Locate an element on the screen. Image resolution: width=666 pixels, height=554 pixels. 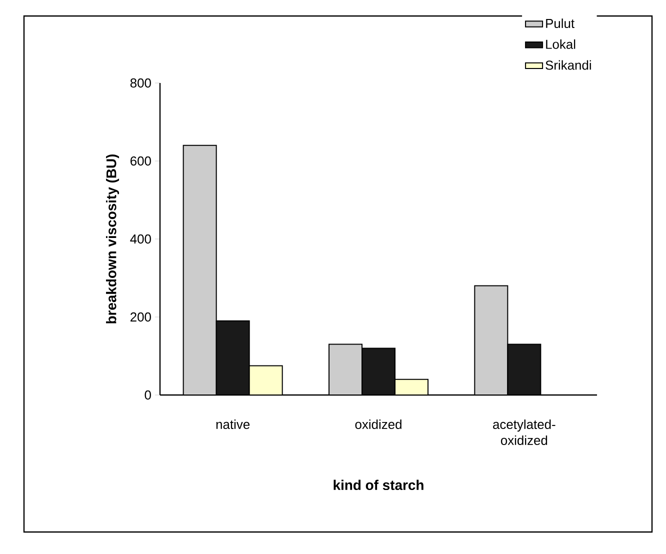
y-tick-label: 200 is located at coordinates (140, 317).